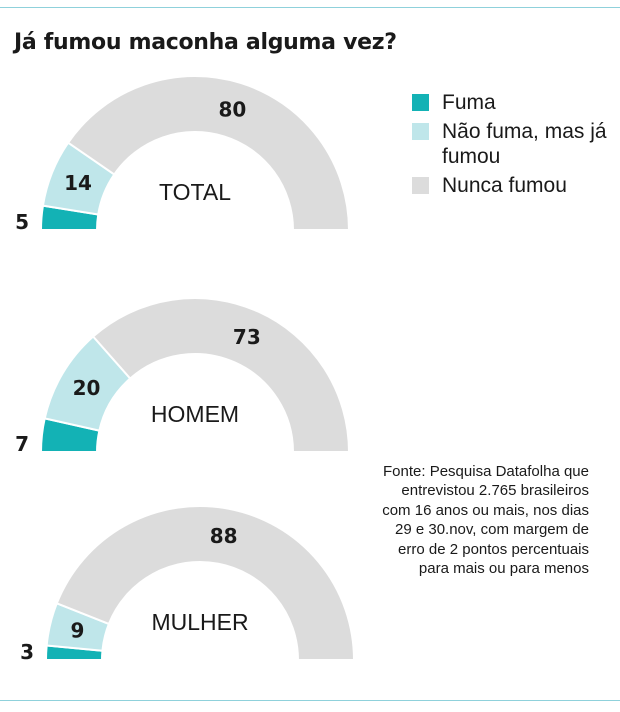 The image size is (620, 712). I want to click on value-label-homem-nunca-fumou: 73, so click(247, 337).